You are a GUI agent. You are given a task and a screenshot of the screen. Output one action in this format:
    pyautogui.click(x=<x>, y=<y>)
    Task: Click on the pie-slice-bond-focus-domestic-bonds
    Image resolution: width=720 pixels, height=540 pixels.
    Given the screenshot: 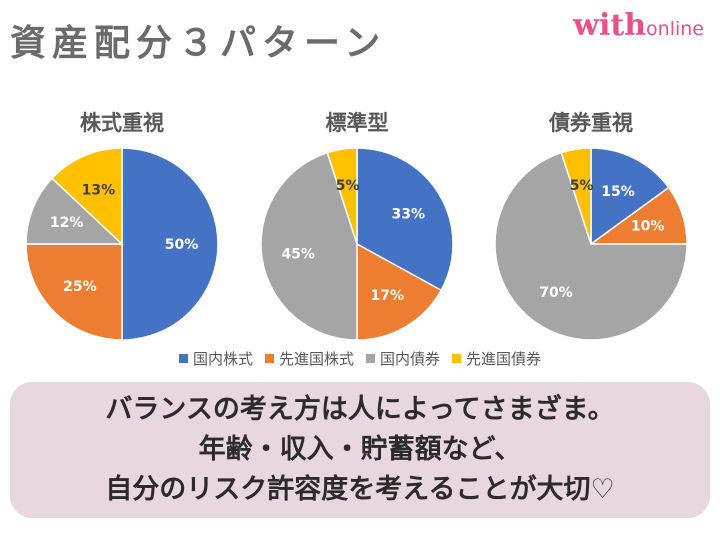 What is the action you would take?
    pyautogui.click(x=591, y=246)
    